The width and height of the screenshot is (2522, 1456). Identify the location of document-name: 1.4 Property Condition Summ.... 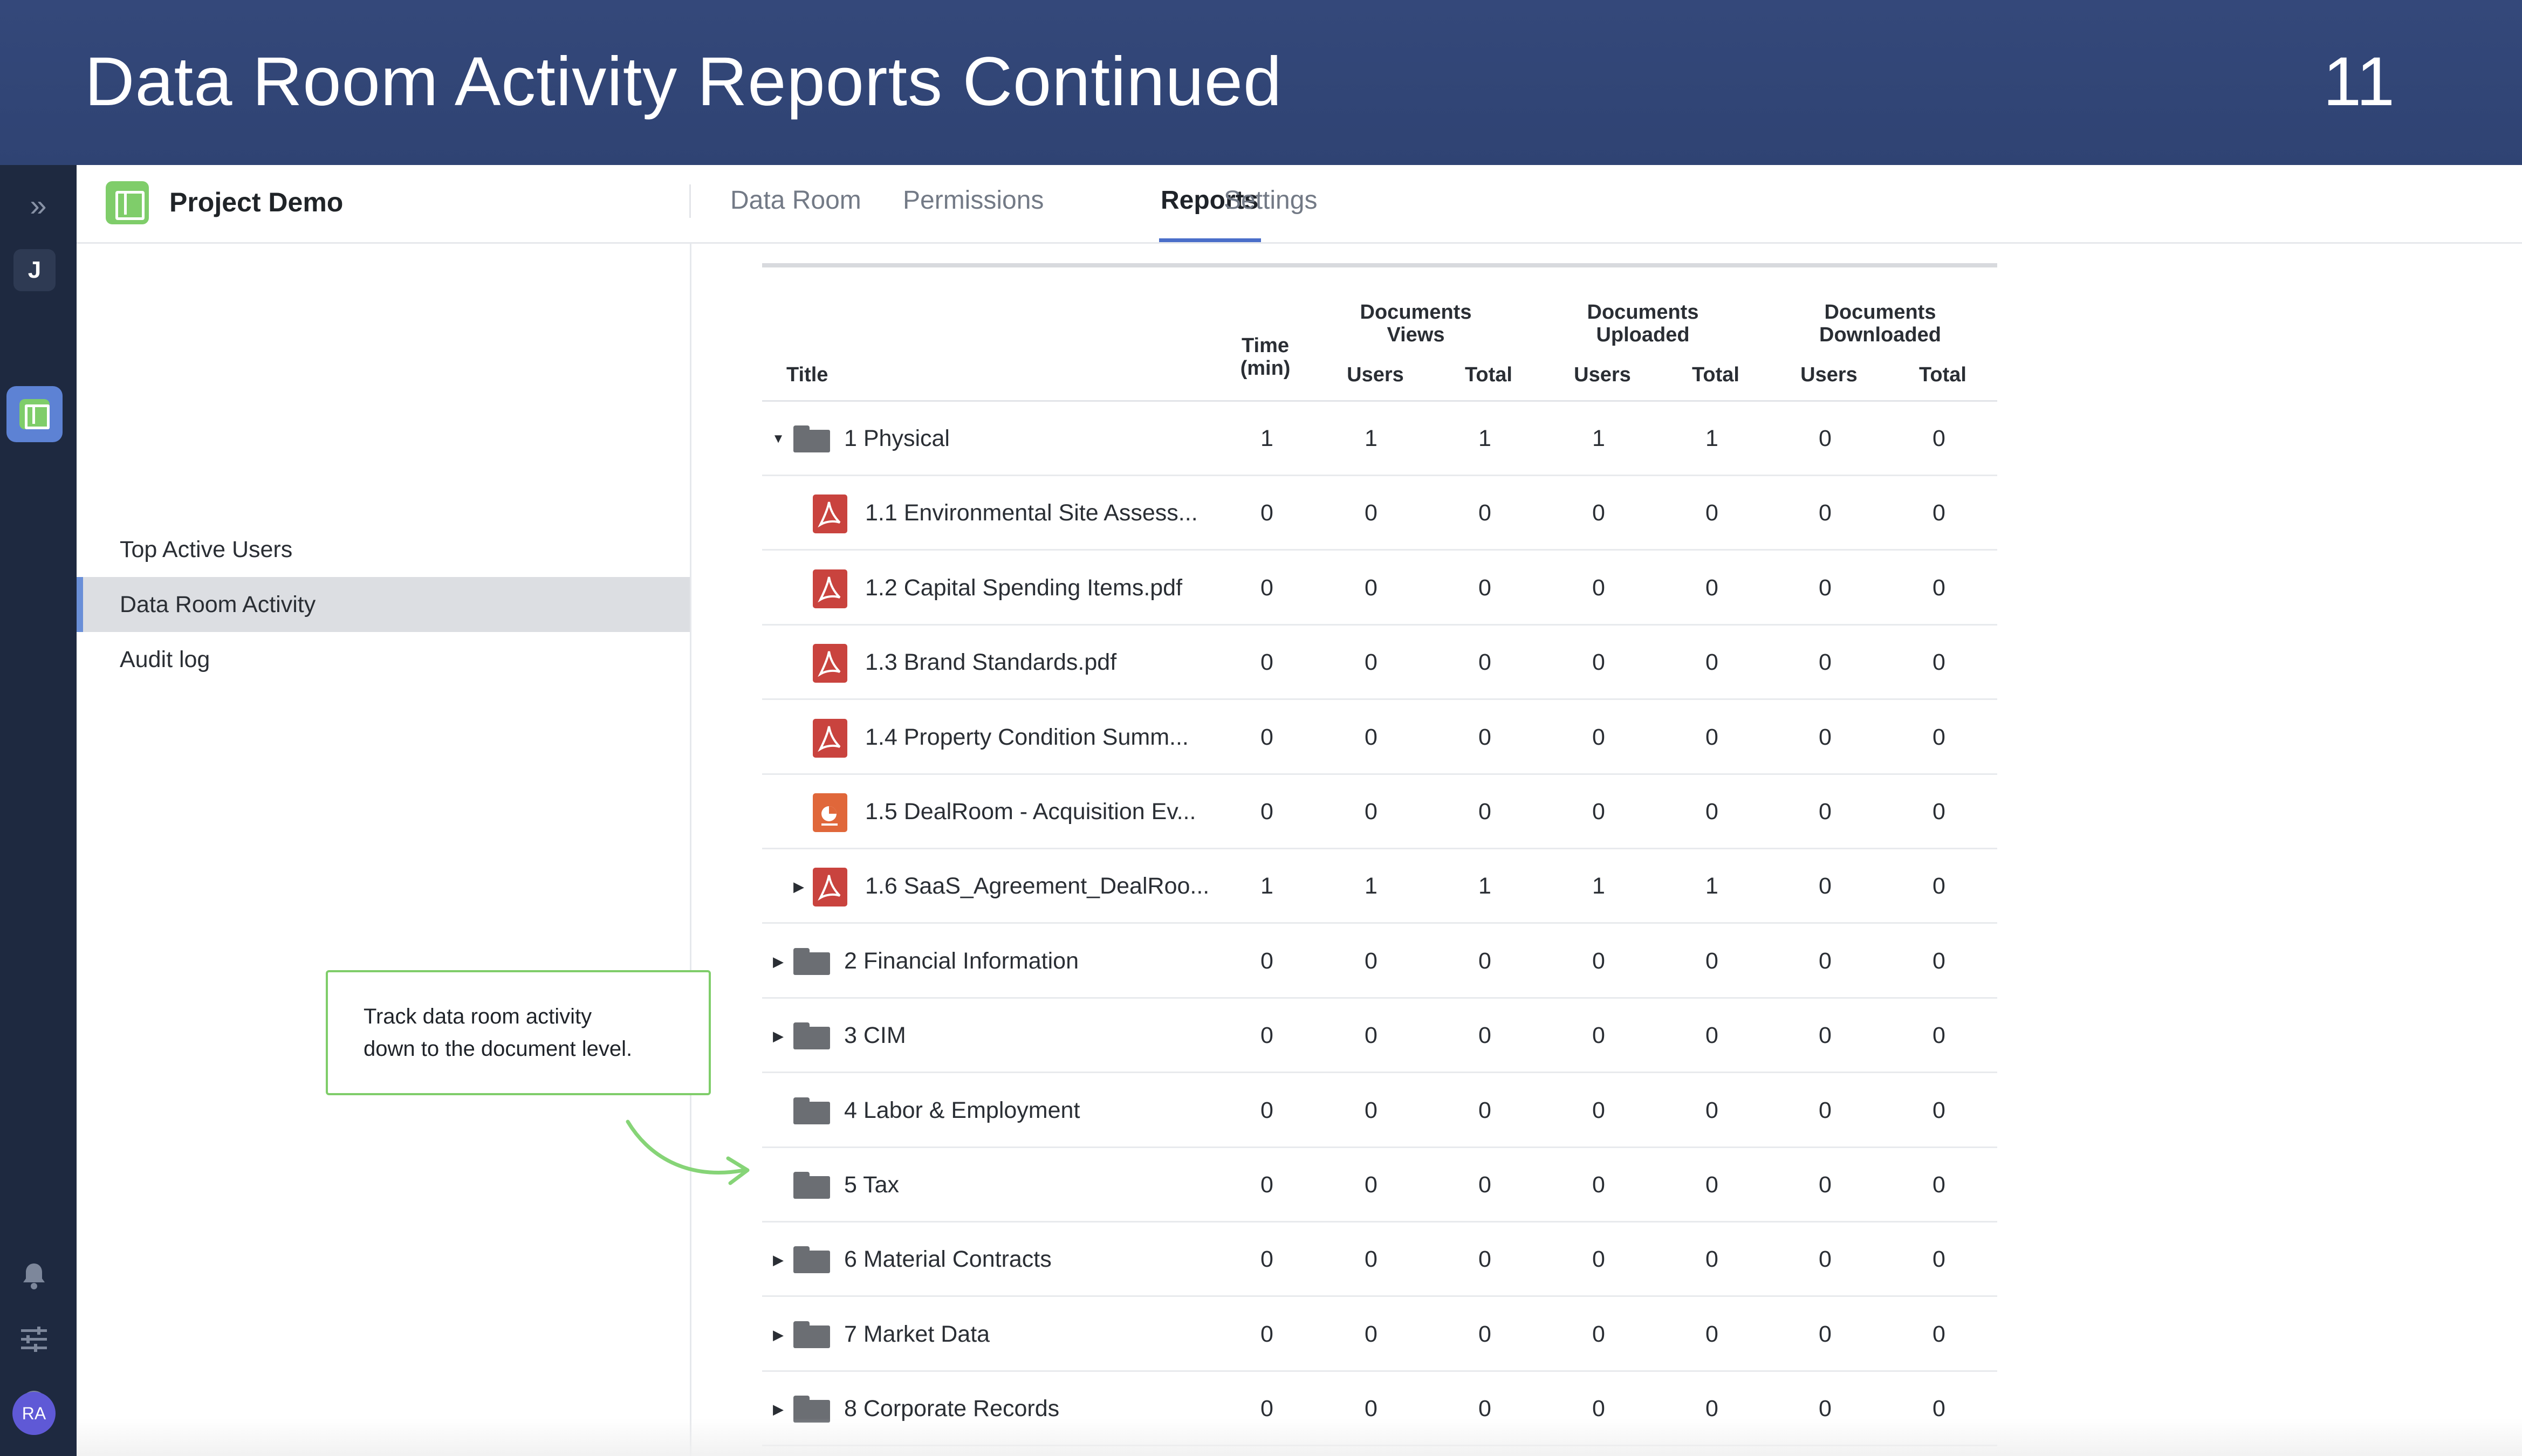
(1027, 737).